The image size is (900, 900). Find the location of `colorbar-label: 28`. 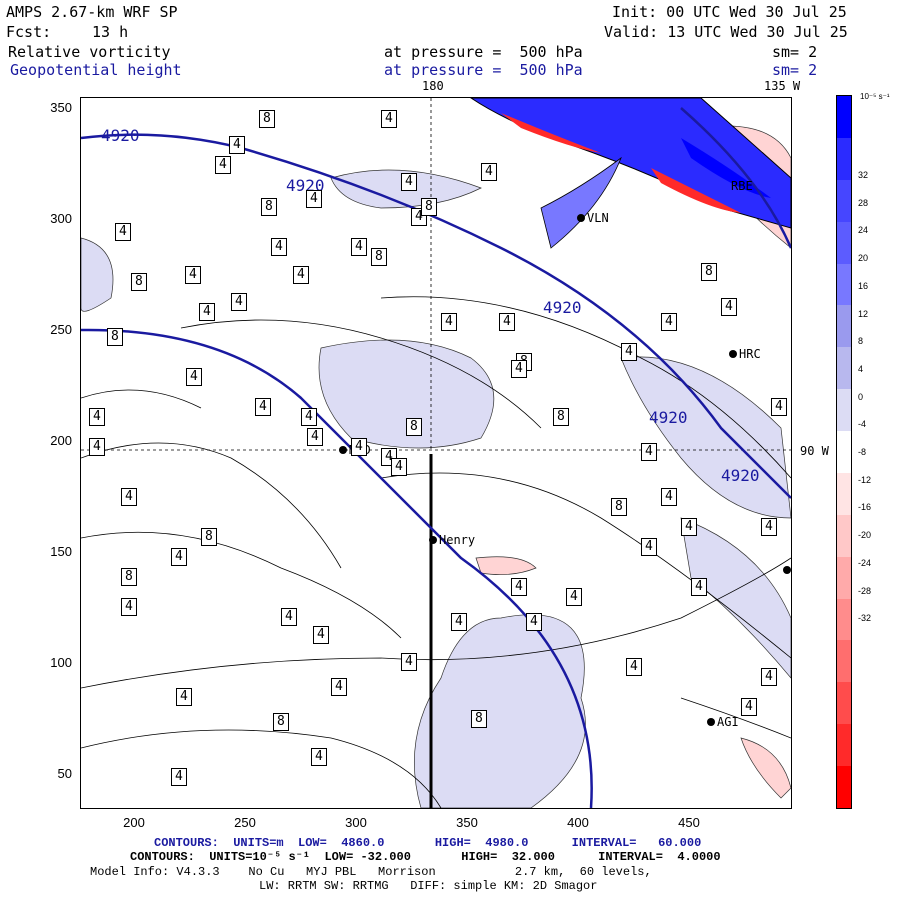

colorbar-label: 28 is located at coordinates (863, 202).